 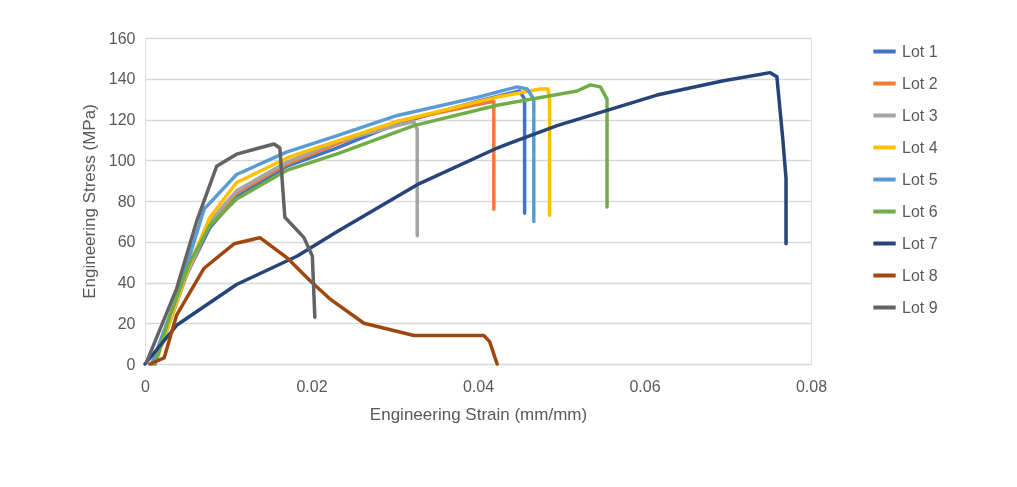 What do you see at coordinates (920, 275) in the screenshot?
I see `legend-label: Lot 8` at bounding box center [920, 275].